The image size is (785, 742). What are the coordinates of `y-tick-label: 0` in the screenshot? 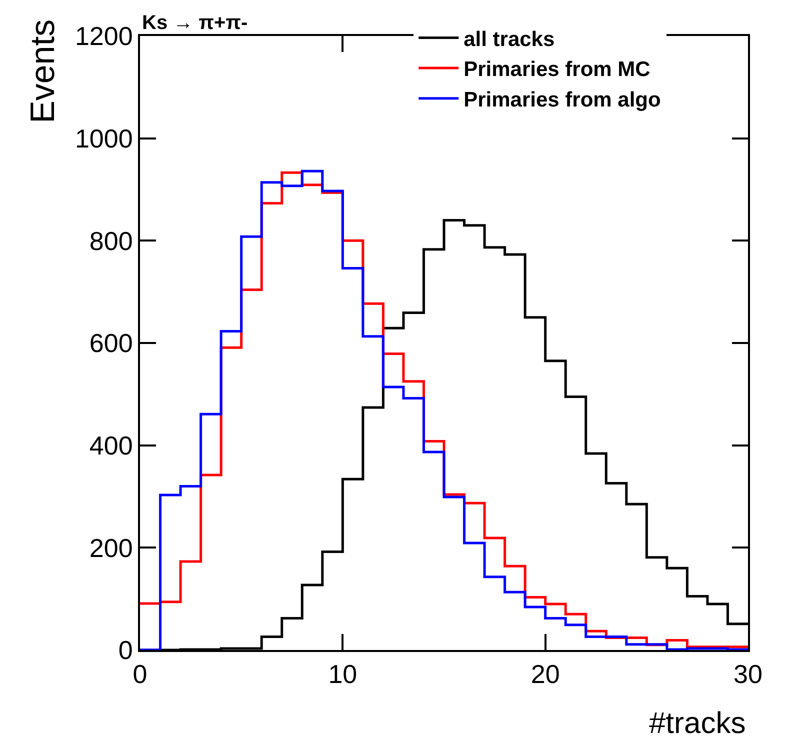 It's located at (125, 650).